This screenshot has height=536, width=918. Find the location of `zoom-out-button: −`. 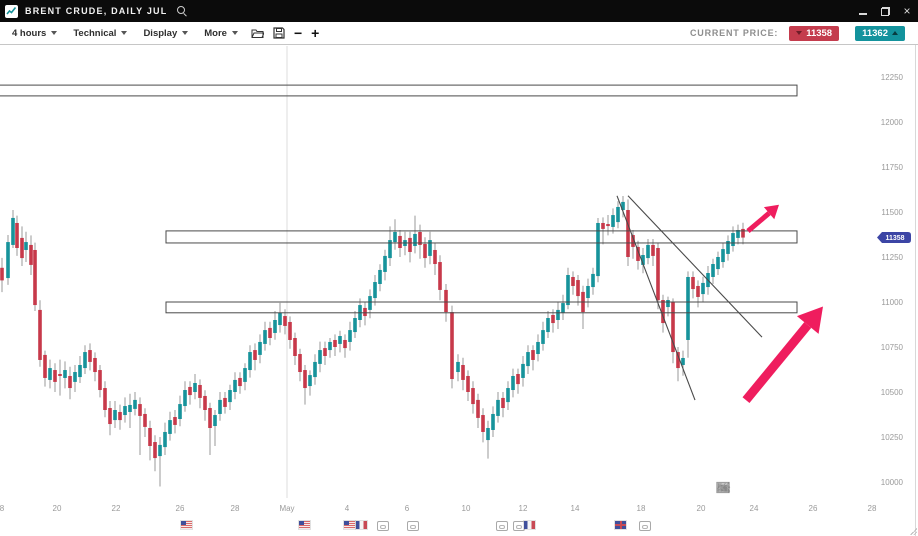

zoom-out-button: − is located at coordinates (298, 33).